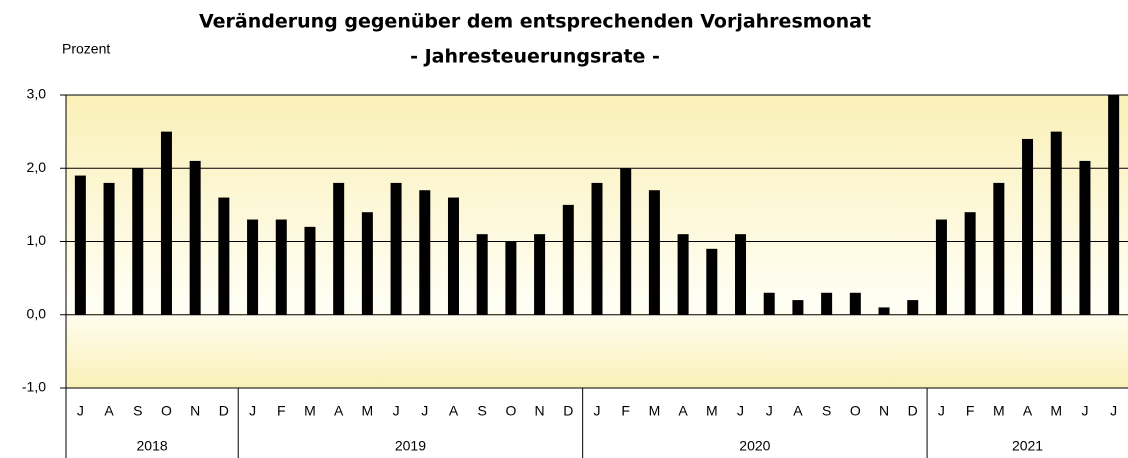  What do you see at coordinates (37, 167) in the screenshot?
I see `y-tick-label: 2,0` at bounding box center [37, 167].